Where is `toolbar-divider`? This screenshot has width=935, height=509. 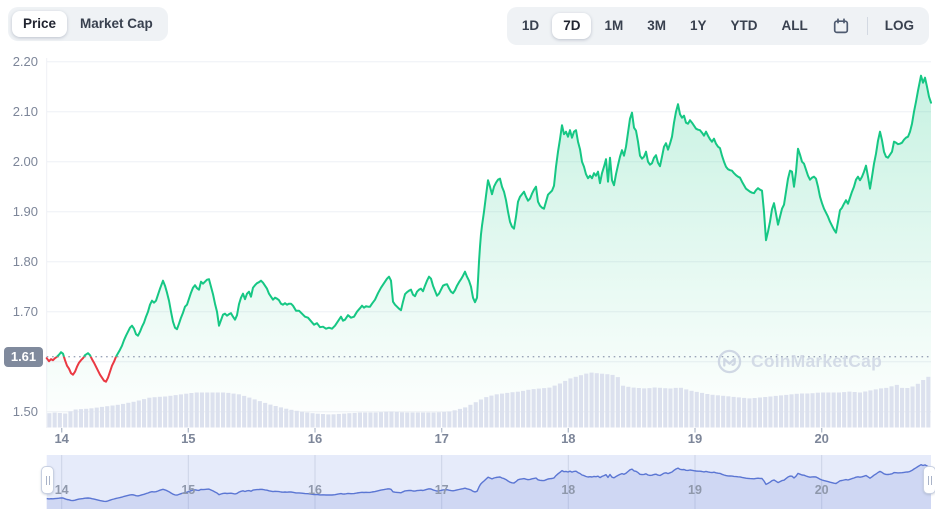
toolbar-divider is located at coordinates (867, 26).